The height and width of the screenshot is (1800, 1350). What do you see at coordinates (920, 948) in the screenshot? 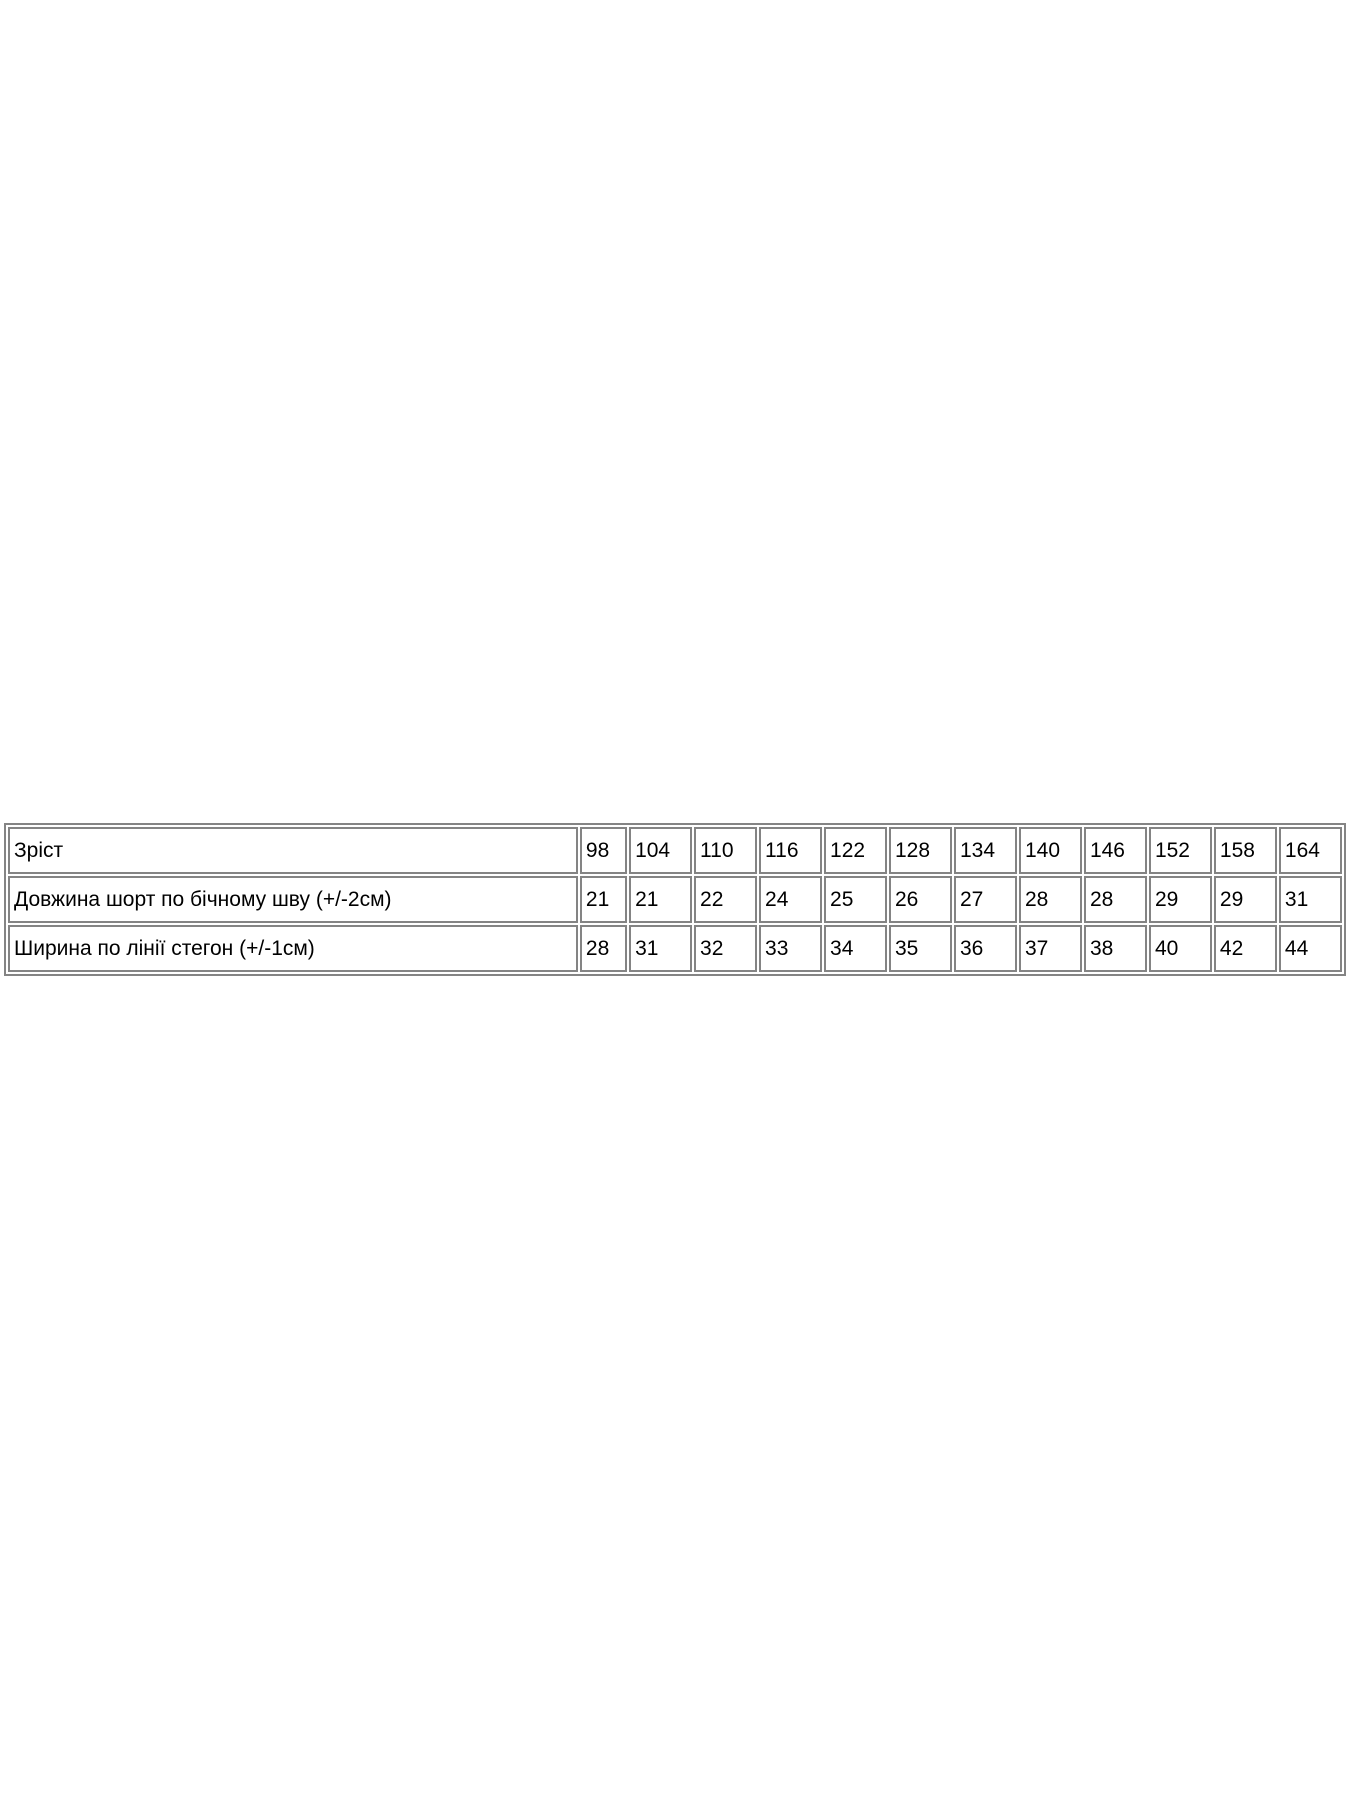
I see `hip-width-value-cell: 35` at bounding box center [920, 948].